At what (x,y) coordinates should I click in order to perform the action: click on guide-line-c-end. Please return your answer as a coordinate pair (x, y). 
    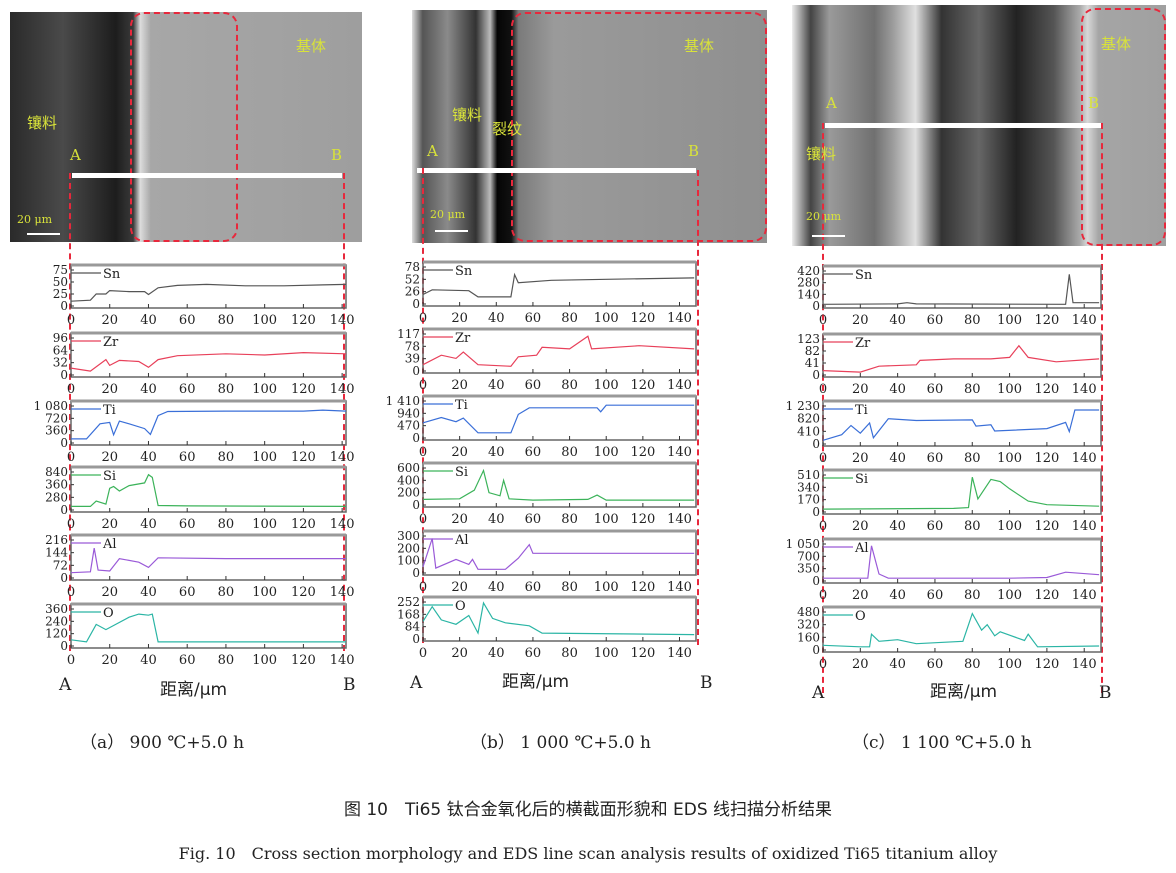
    Looking at the image, I should click on (1102, 408).